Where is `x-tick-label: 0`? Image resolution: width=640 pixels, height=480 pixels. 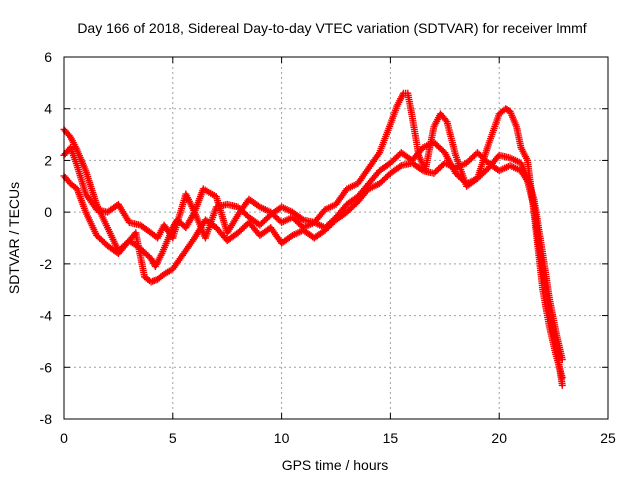
x-tick-label: 0 is located at coordinates (64, 438).